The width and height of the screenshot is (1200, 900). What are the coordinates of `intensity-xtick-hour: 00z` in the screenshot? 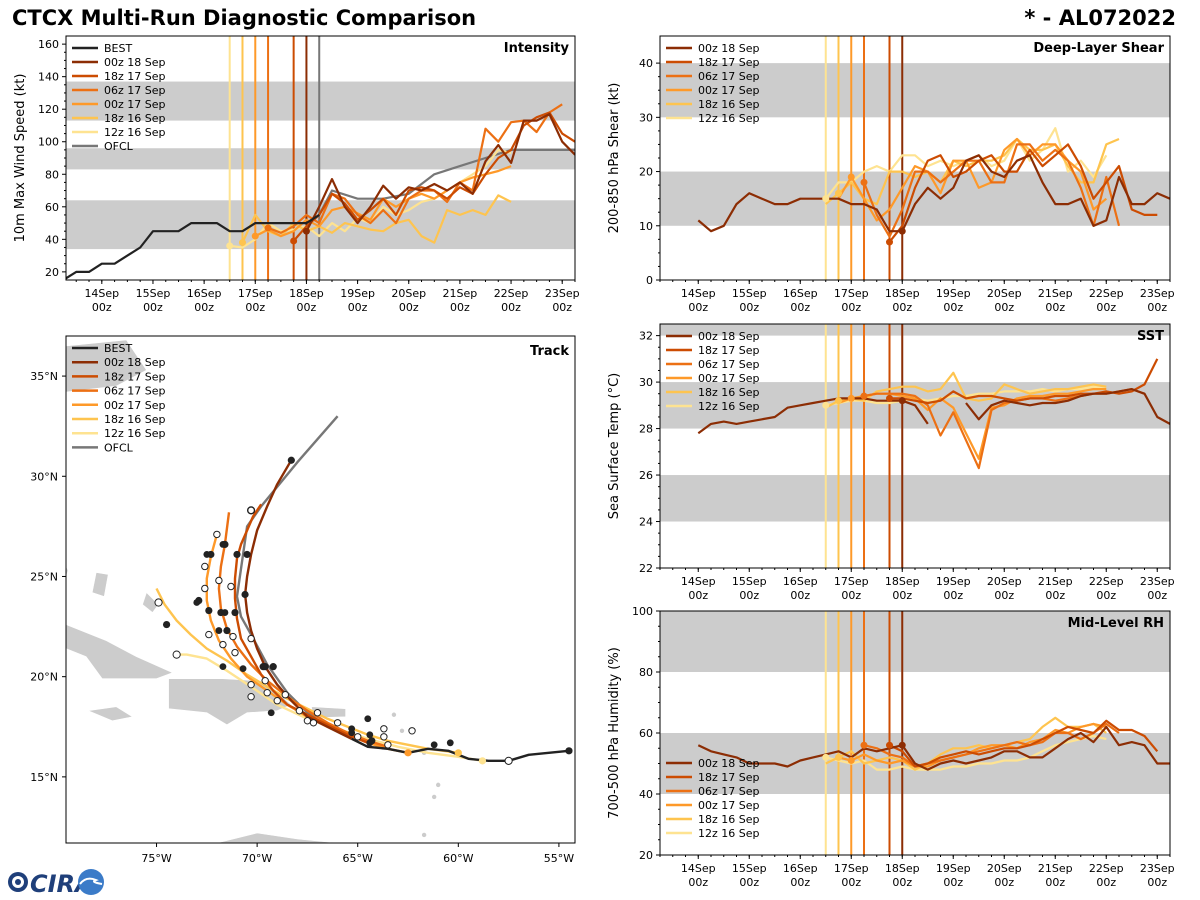 It's located at (409, 307).